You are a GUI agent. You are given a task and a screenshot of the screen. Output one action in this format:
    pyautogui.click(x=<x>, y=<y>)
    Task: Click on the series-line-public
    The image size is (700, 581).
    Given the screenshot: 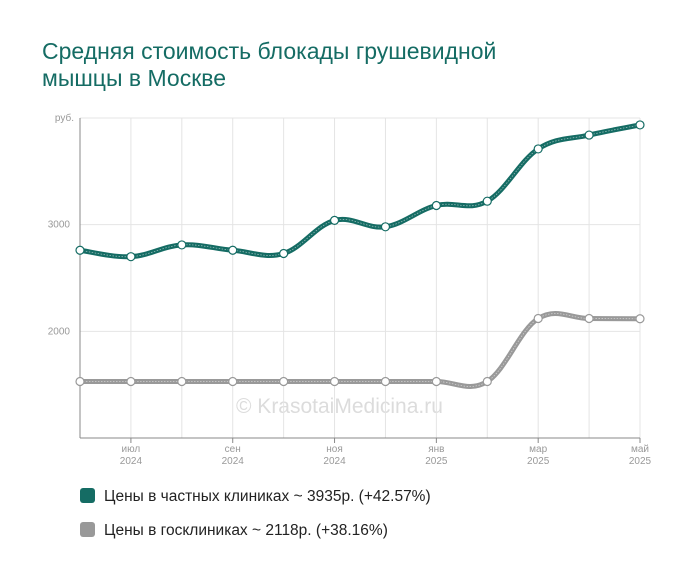 What is the action you would take?
    pyautogui.click(x=360, y=350)
    